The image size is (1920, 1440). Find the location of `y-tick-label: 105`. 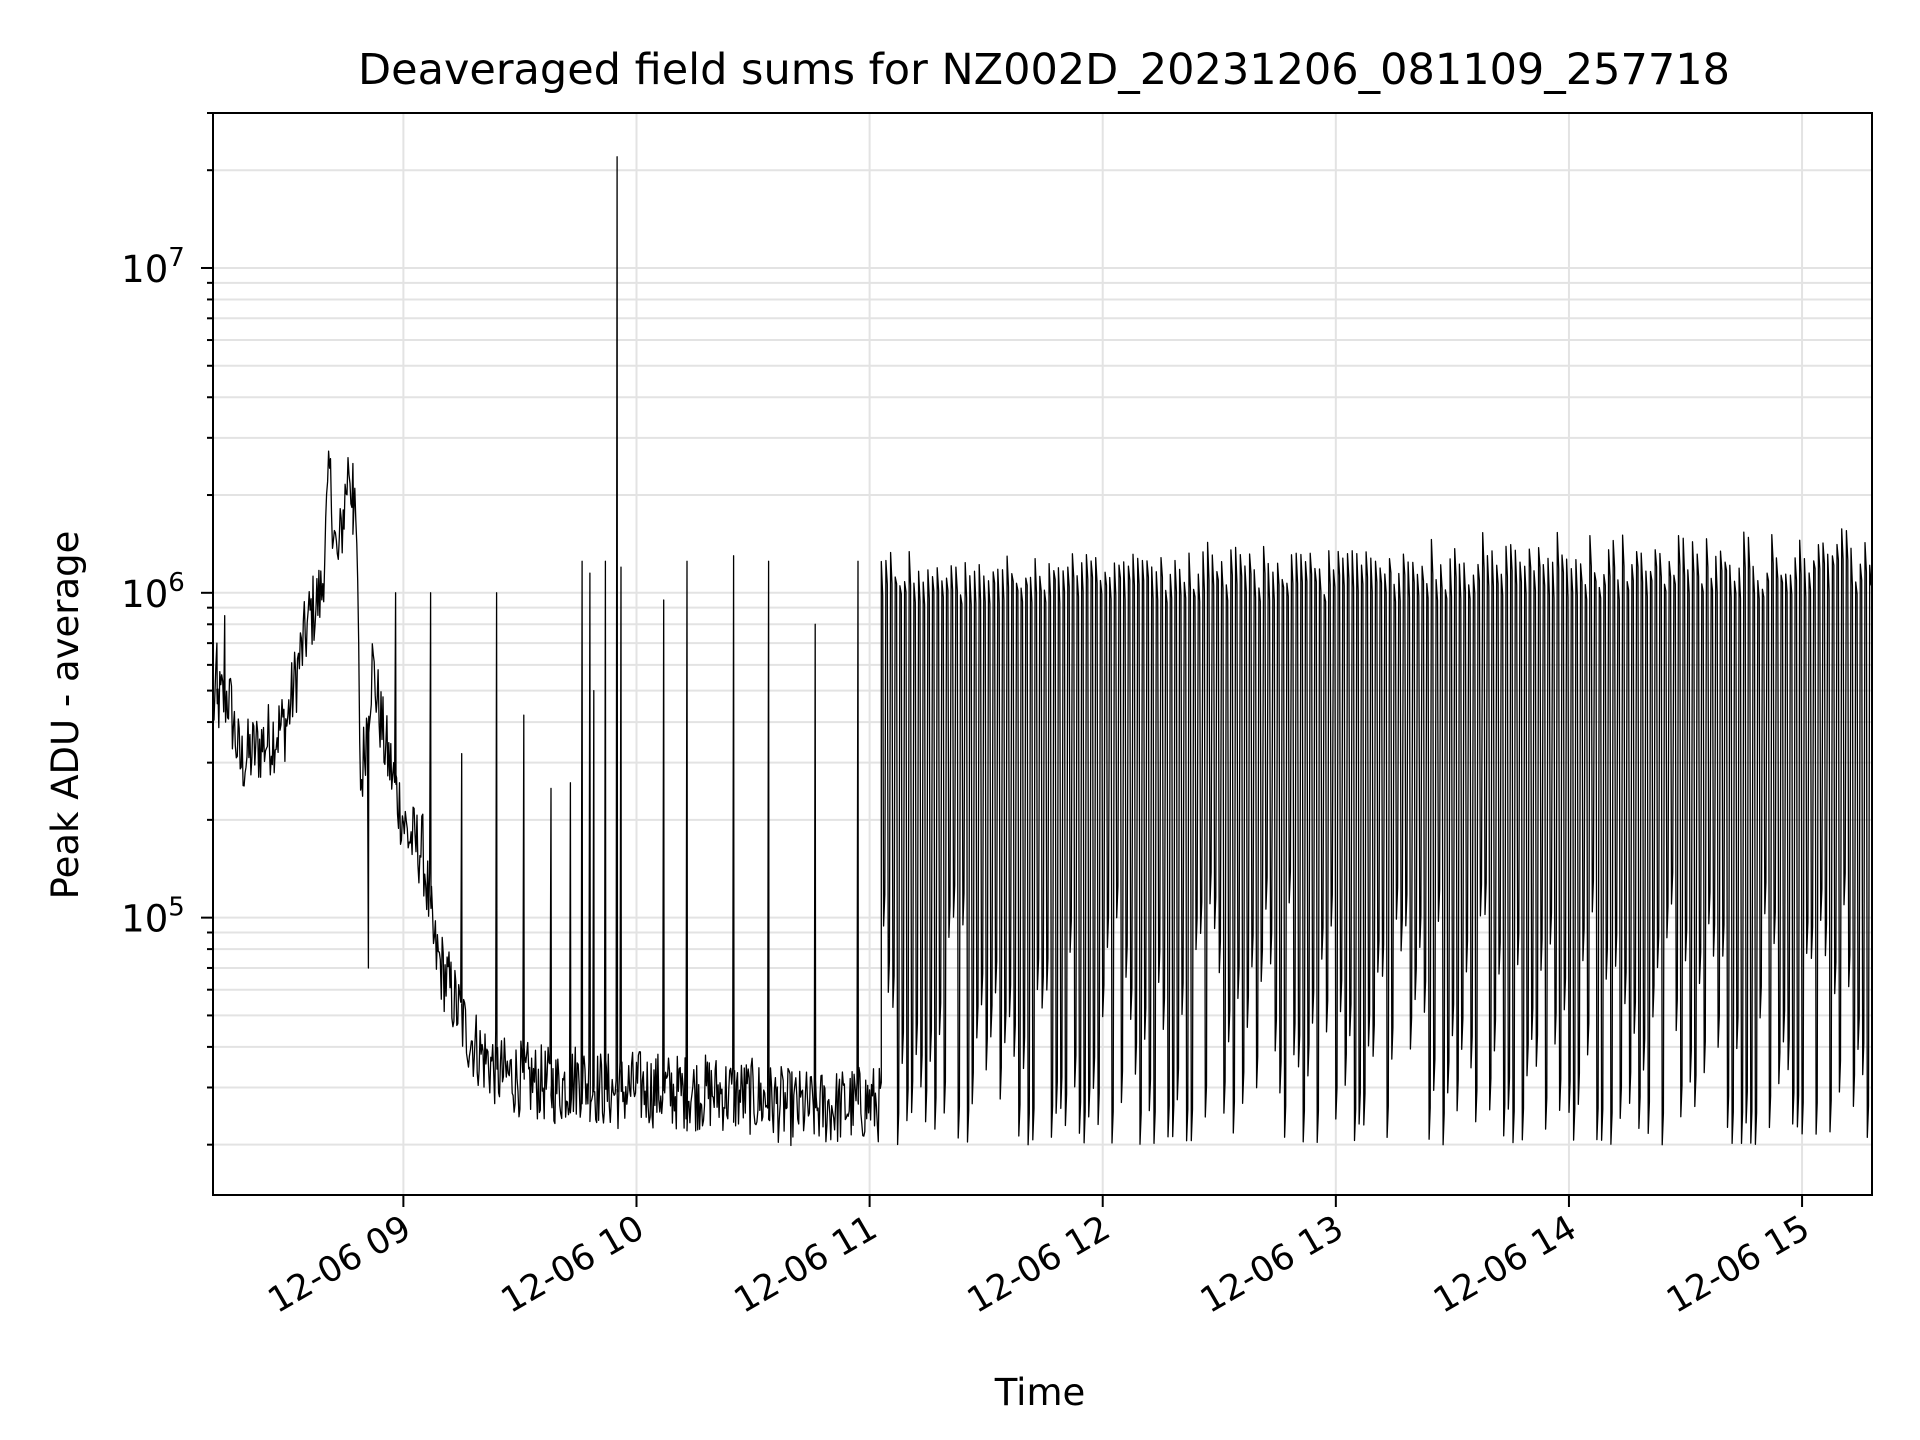

y-tick-label: 105 is located at coordinates (153, 917).